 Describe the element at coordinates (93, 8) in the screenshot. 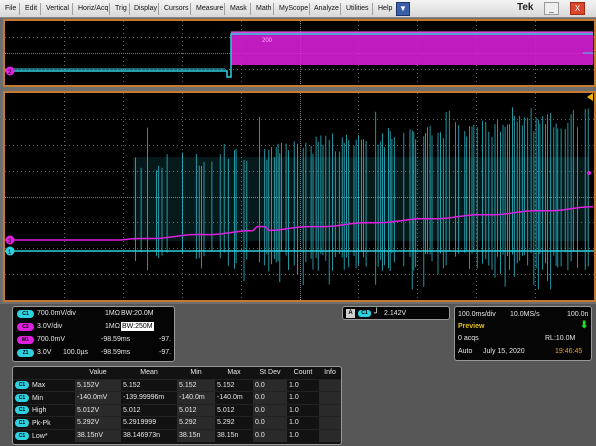

I see `menu-horiz-acq: Horiz/Acq` at that location.